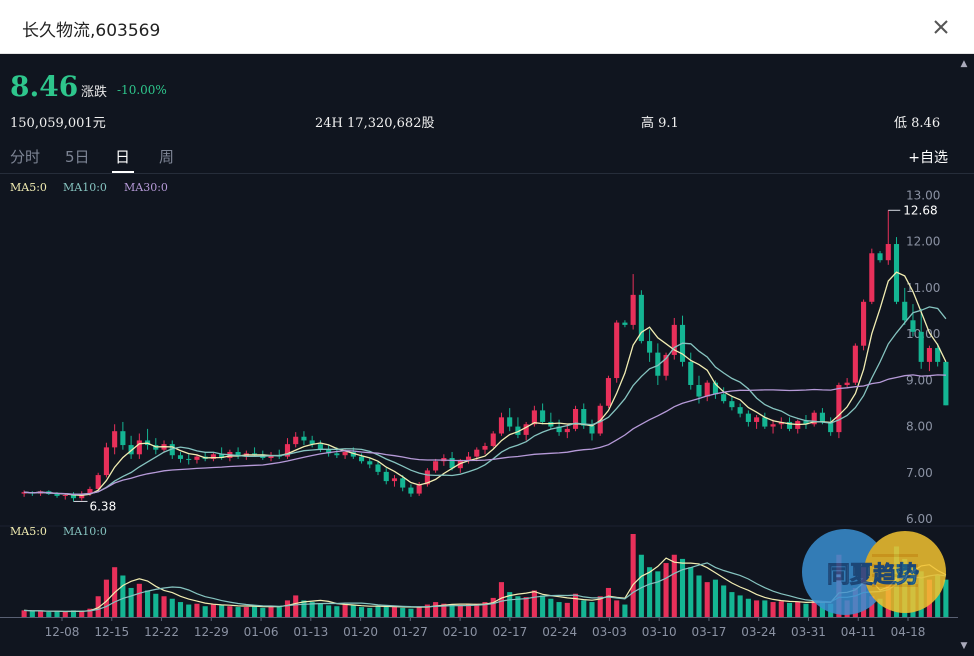  Describe the element at coordinates (77, 157) in the screenshot. I see `tab-5day: 5日` at that location.